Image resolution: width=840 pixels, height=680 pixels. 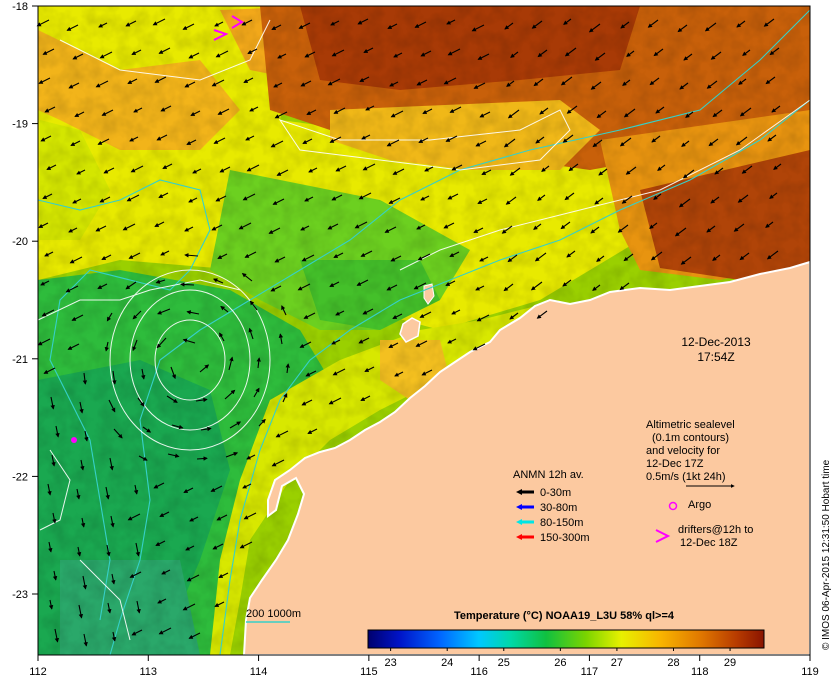 I want to click on drifter-legend-icon, so click(x=663, y=536).